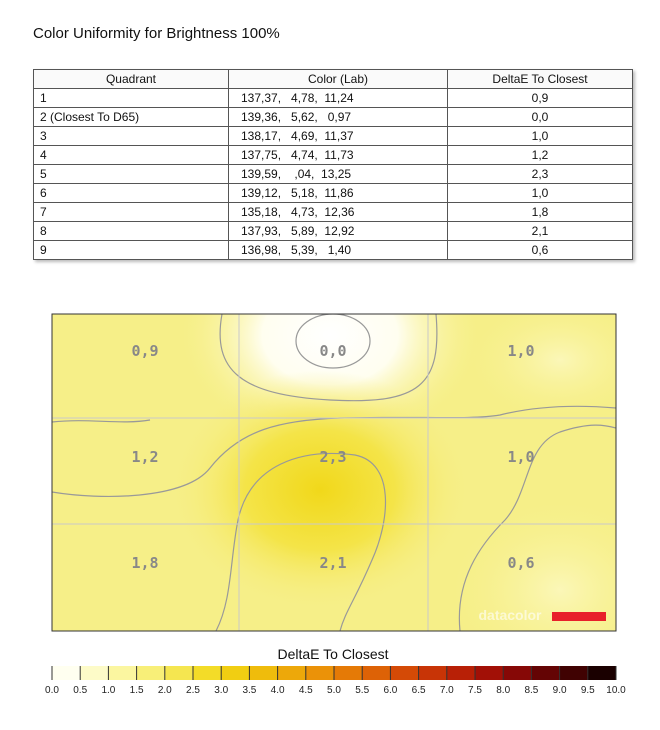 The height and width of the screenshot is (730, 660). Describe the element at coordinates (131, 250) in the screenshot. I see `table-cell: 9` at that location.